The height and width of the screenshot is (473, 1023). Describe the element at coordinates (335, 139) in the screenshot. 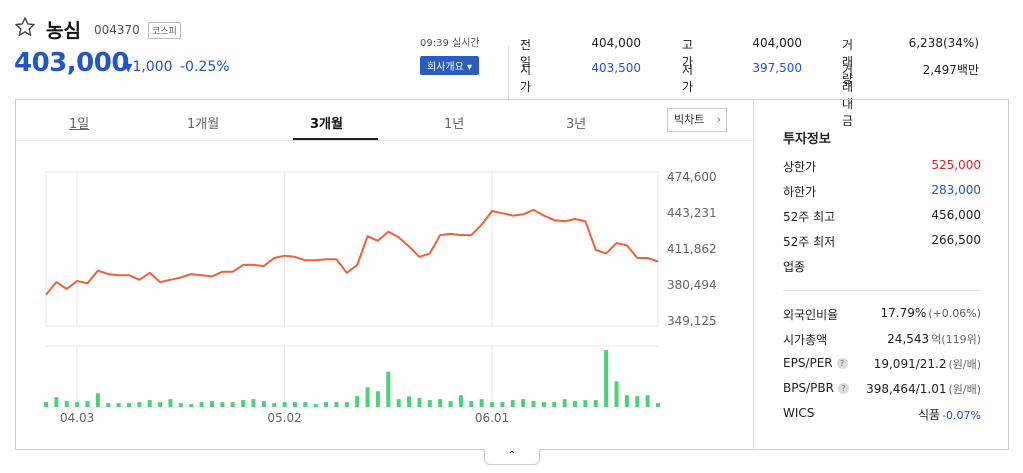

I see `active-tab-indicator` at that location.